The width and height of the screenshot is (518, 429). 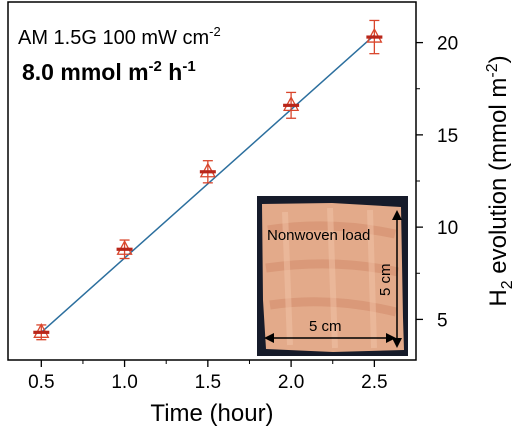 What do you see at coordinates (447, 136) in the screenshot?
I see `y-tick-label: 15` at bounding box center [447, 136].